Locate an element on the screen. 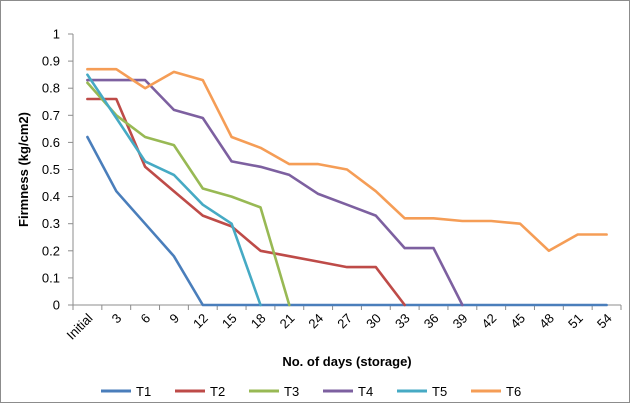 This screenshot has width=630, height=407. y-axis-title: Firmness (kg/cm2) is located at coordinates (23, 169).